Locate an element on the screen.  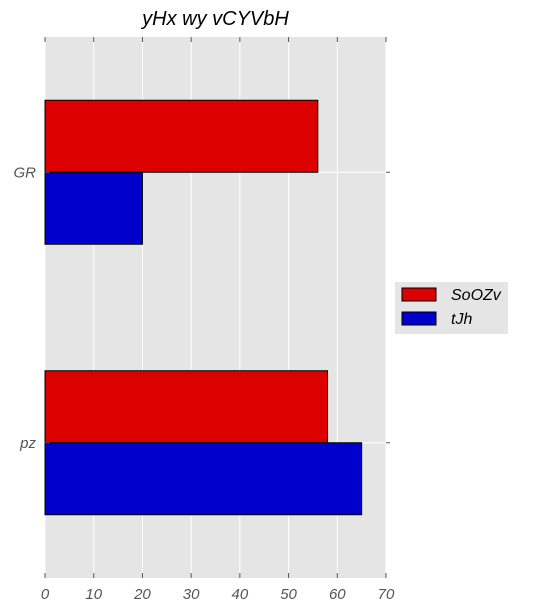
chart-title: yHx wy vCYVbH is located at coordinates (214, 19).